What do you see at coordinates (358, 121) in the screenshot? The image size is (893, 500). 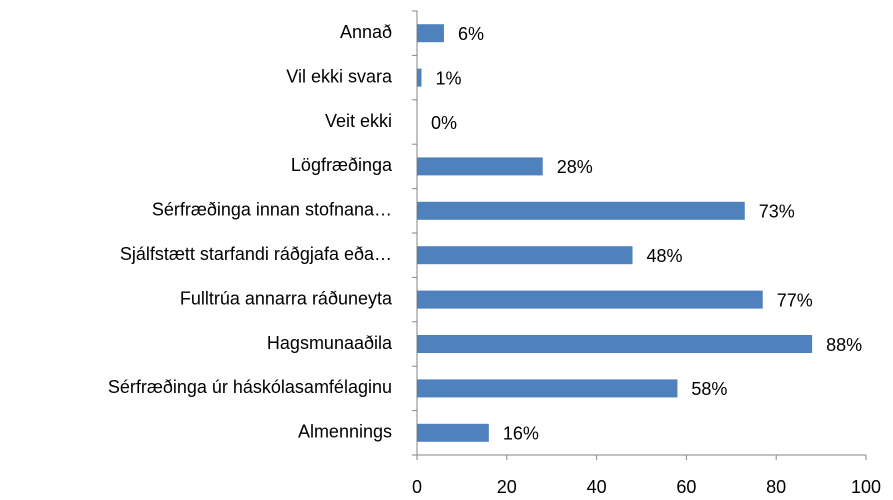 I see `y-tick-label: Veit ekki` at bounding box center [358, 121].